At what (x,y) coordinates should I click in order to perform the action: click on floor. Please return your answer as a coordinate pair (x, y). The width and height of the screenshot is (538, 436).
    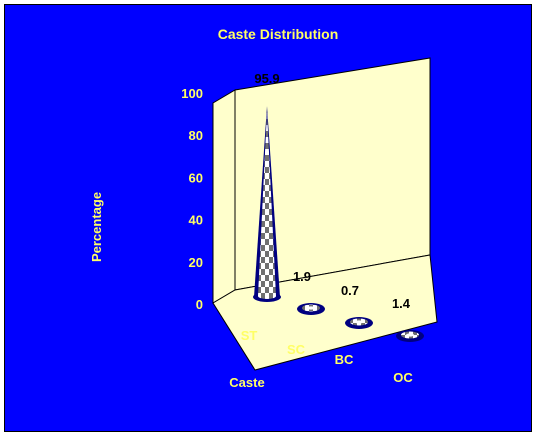
    Looking at the image, I should click on (325, 312).